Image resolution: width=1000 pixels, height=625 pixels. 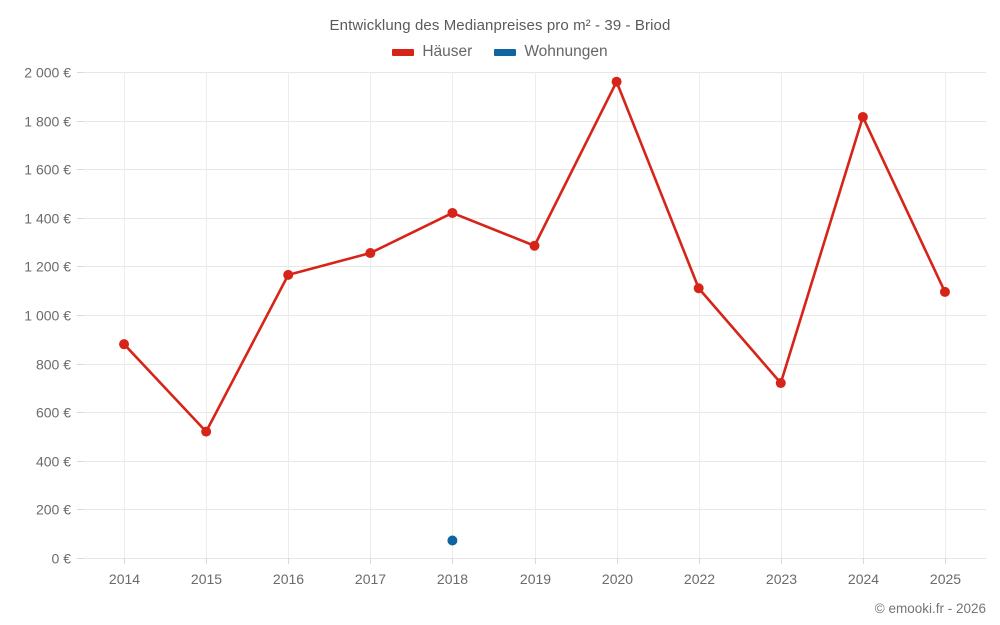 What do you see at coordinates (47, 170) in the screenshot?
I see `y-axis-tick-label: 1 600 €` at bounding box center [47, 170].